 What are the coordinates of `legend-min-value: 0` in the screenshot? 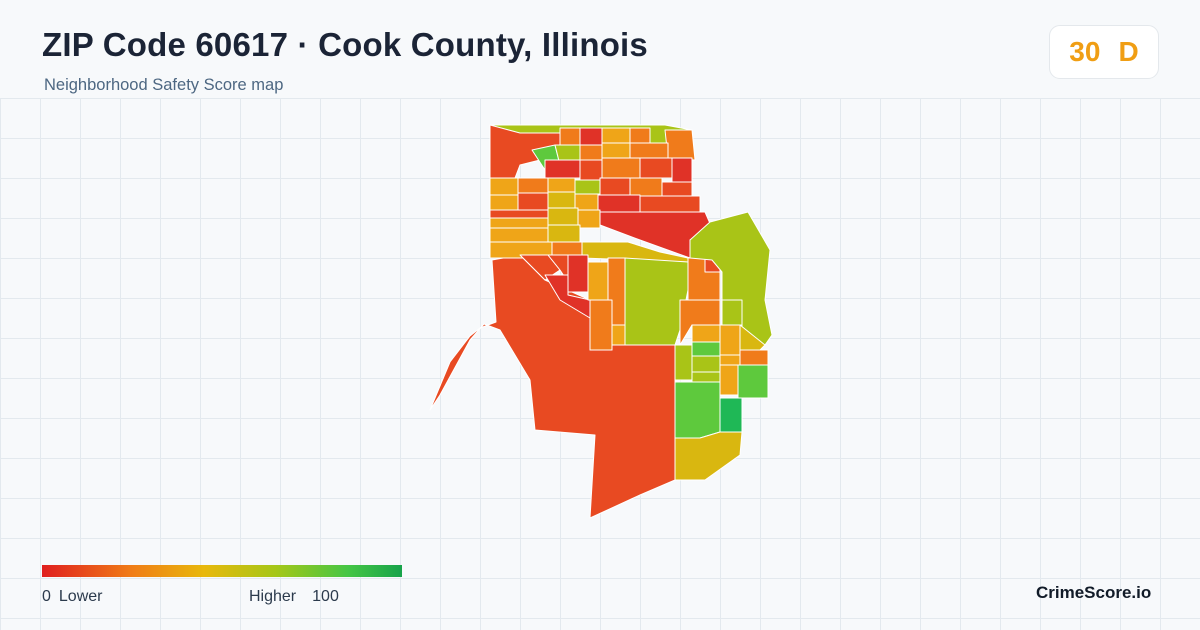 It's located at (46, 596).